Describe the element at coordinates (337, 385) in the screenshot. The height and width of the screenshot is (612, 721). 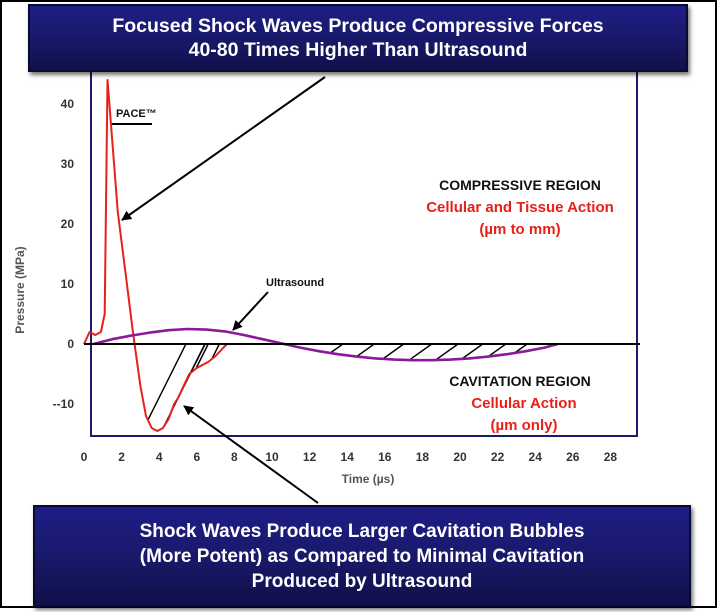
I see `cavitation-hatching` at that location.